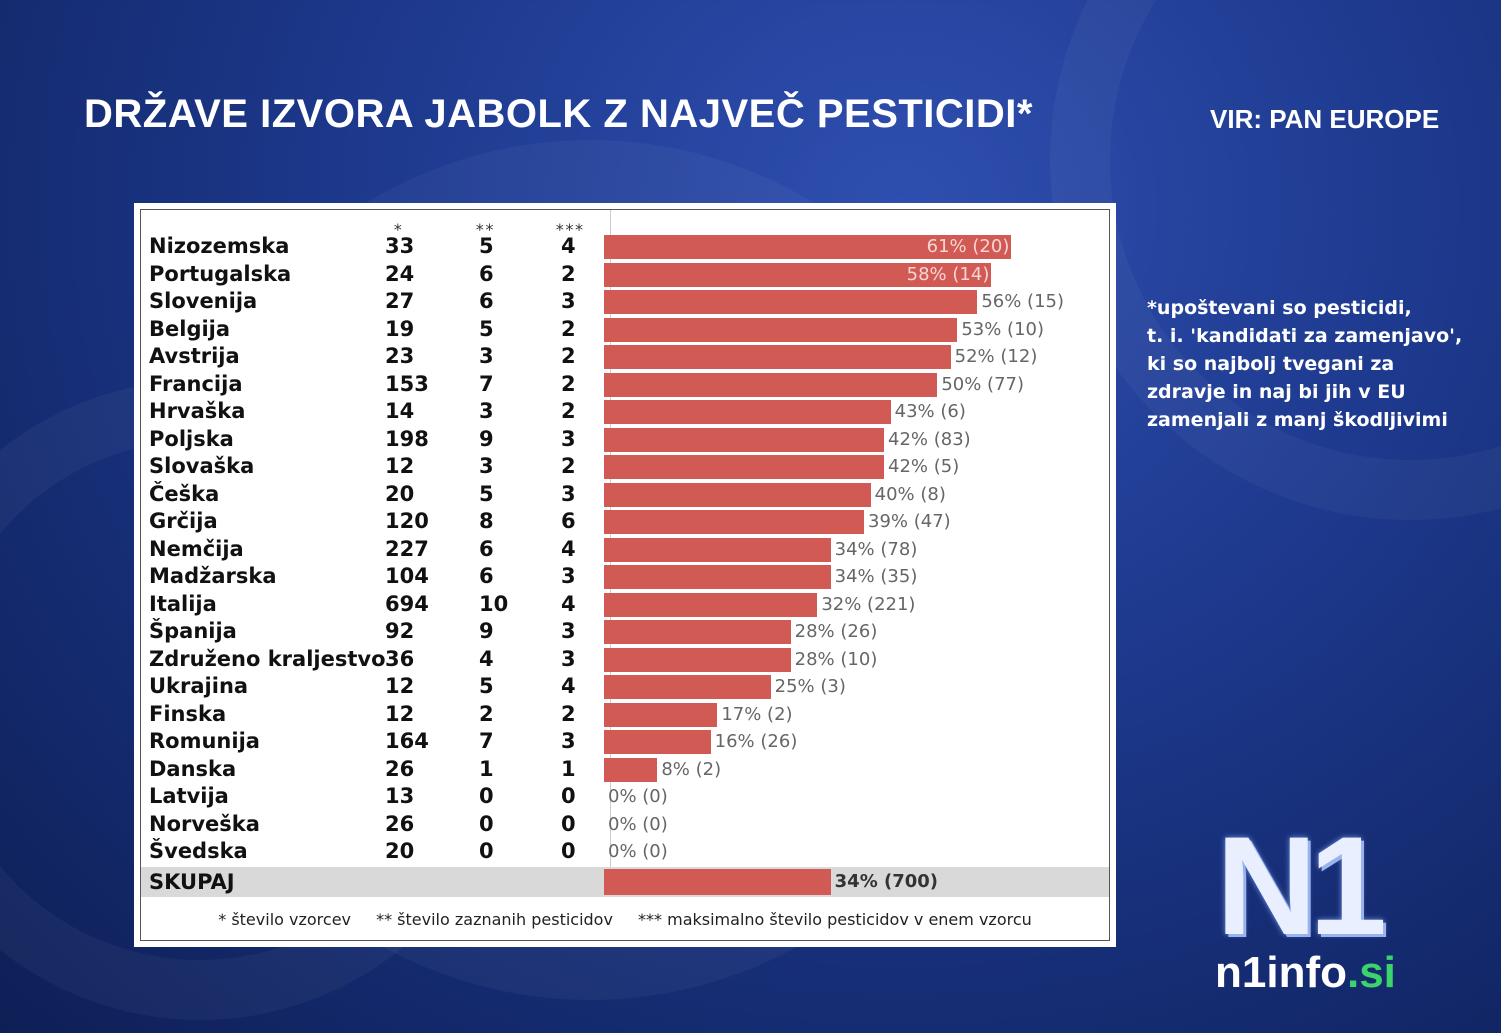  I want to click on sample-count: 14, so click(400, 411).